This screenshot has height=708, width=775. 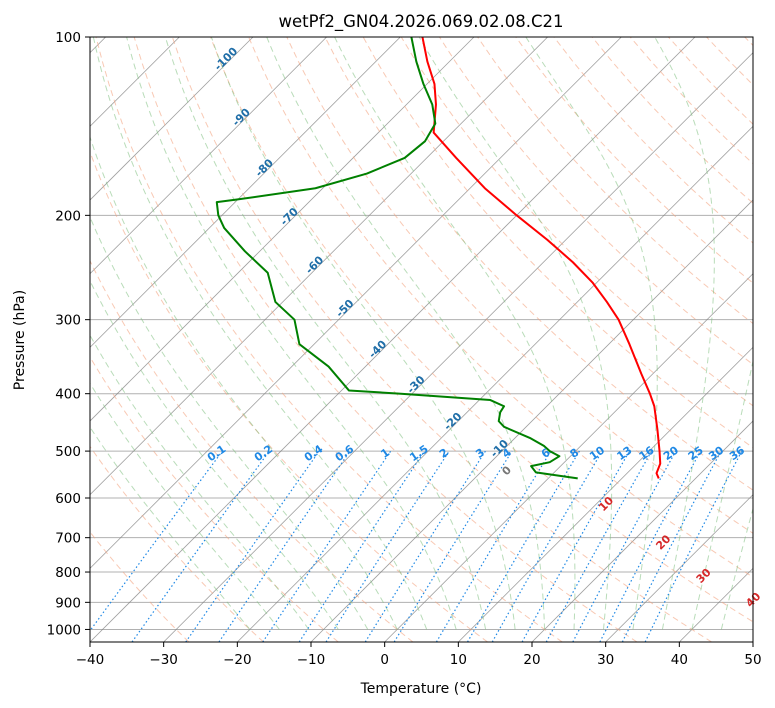 I want to click on y-tick-label: 800, so click(x=68, y=573).